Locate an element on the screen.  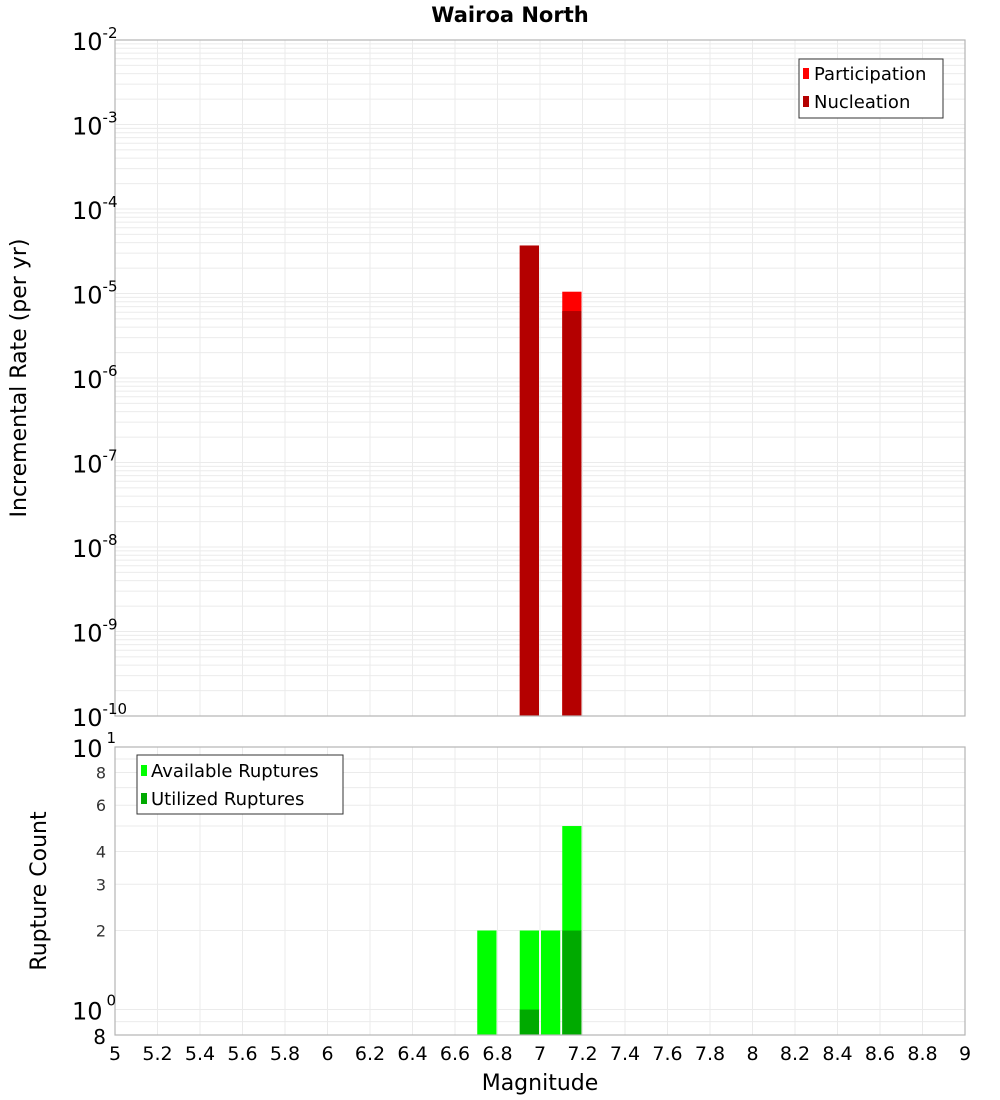
utilized-swatch is located at coordinates (144, 798).